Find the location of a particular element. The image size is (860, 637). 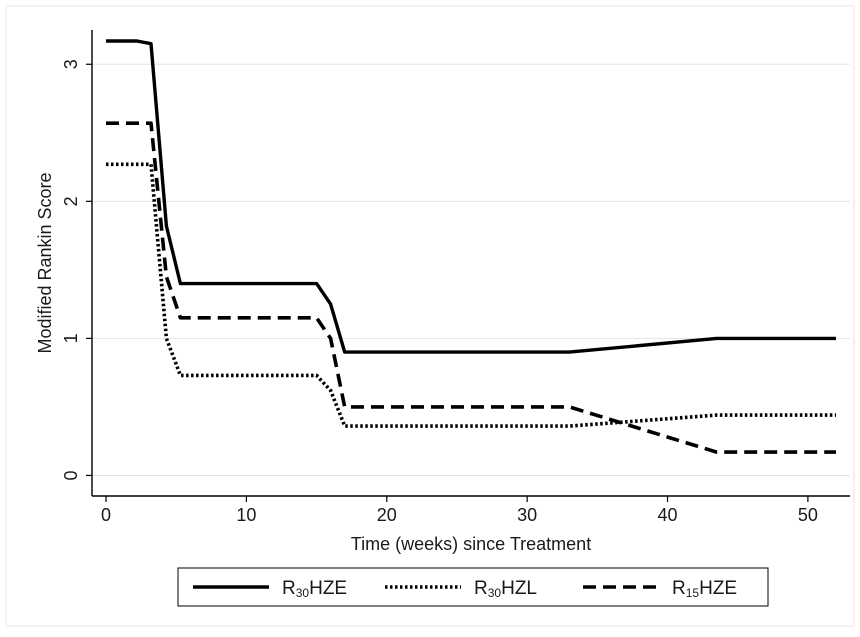

x-tick-label: 50 is located at coordinates (808, 515).